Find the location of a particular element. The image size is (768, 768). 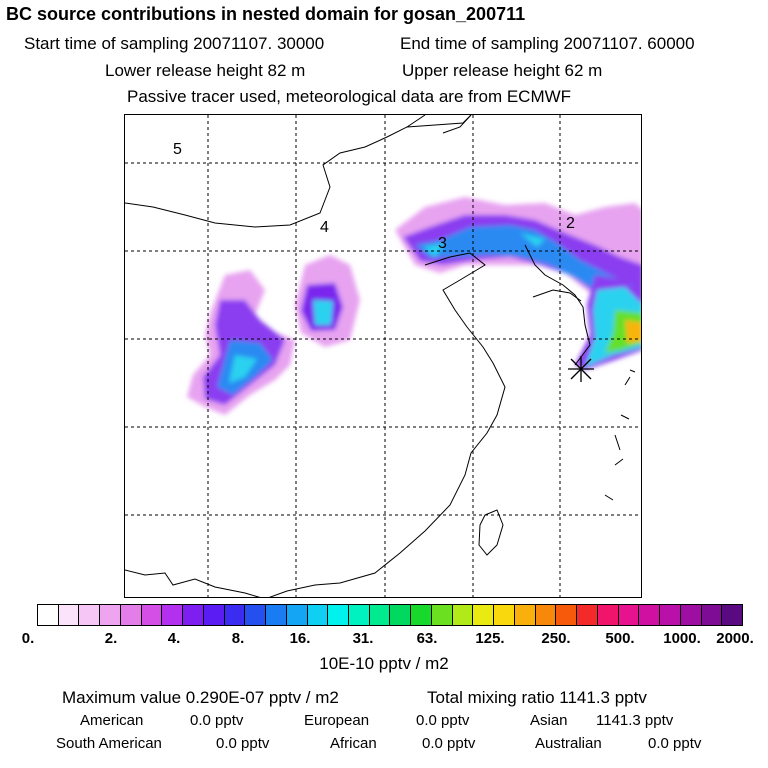

total-mixing-ratio: Total mixing ratio 1141.3 pptv is located at coordinates (537, 697).